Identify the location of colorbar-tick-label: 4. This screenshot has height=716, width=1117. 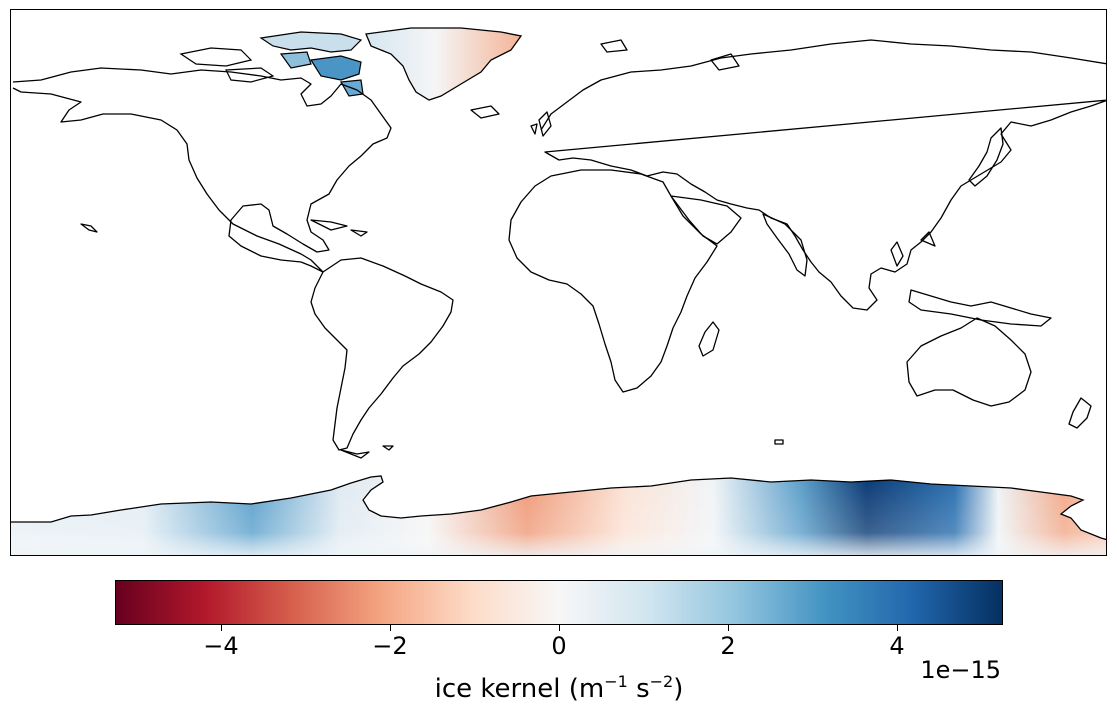
(897, 646).